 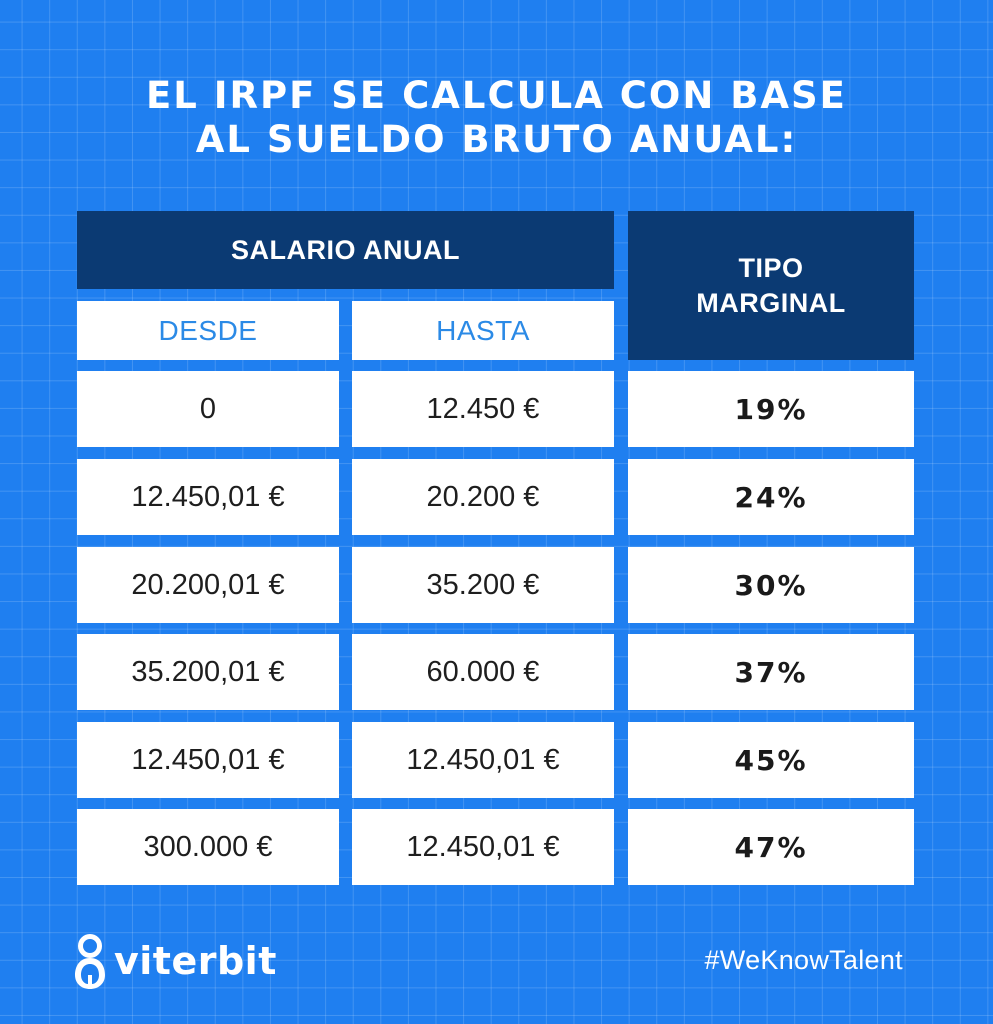 What do you see at coordinates (771, 672) in the screenshot?
I see `row-4-rate: 37%` at bounding box center [771, 672].